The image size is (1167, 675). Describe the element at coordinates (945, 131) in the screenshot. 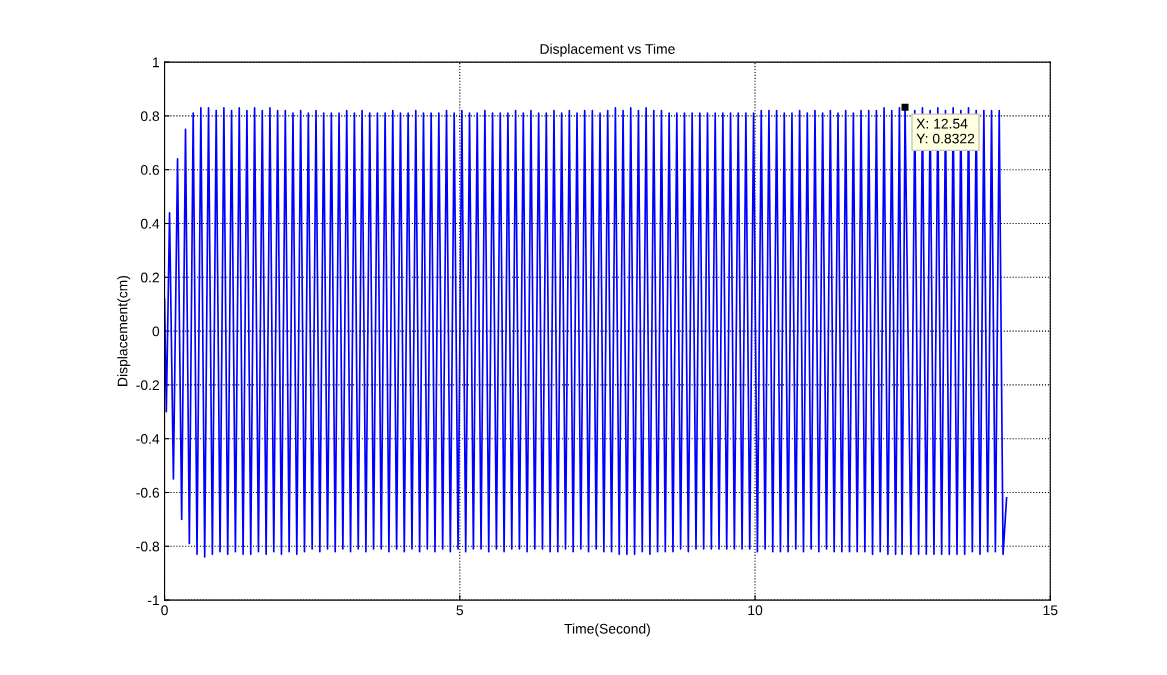

I see `annotation: X: 12.54 Y: 0.8322` at that location.